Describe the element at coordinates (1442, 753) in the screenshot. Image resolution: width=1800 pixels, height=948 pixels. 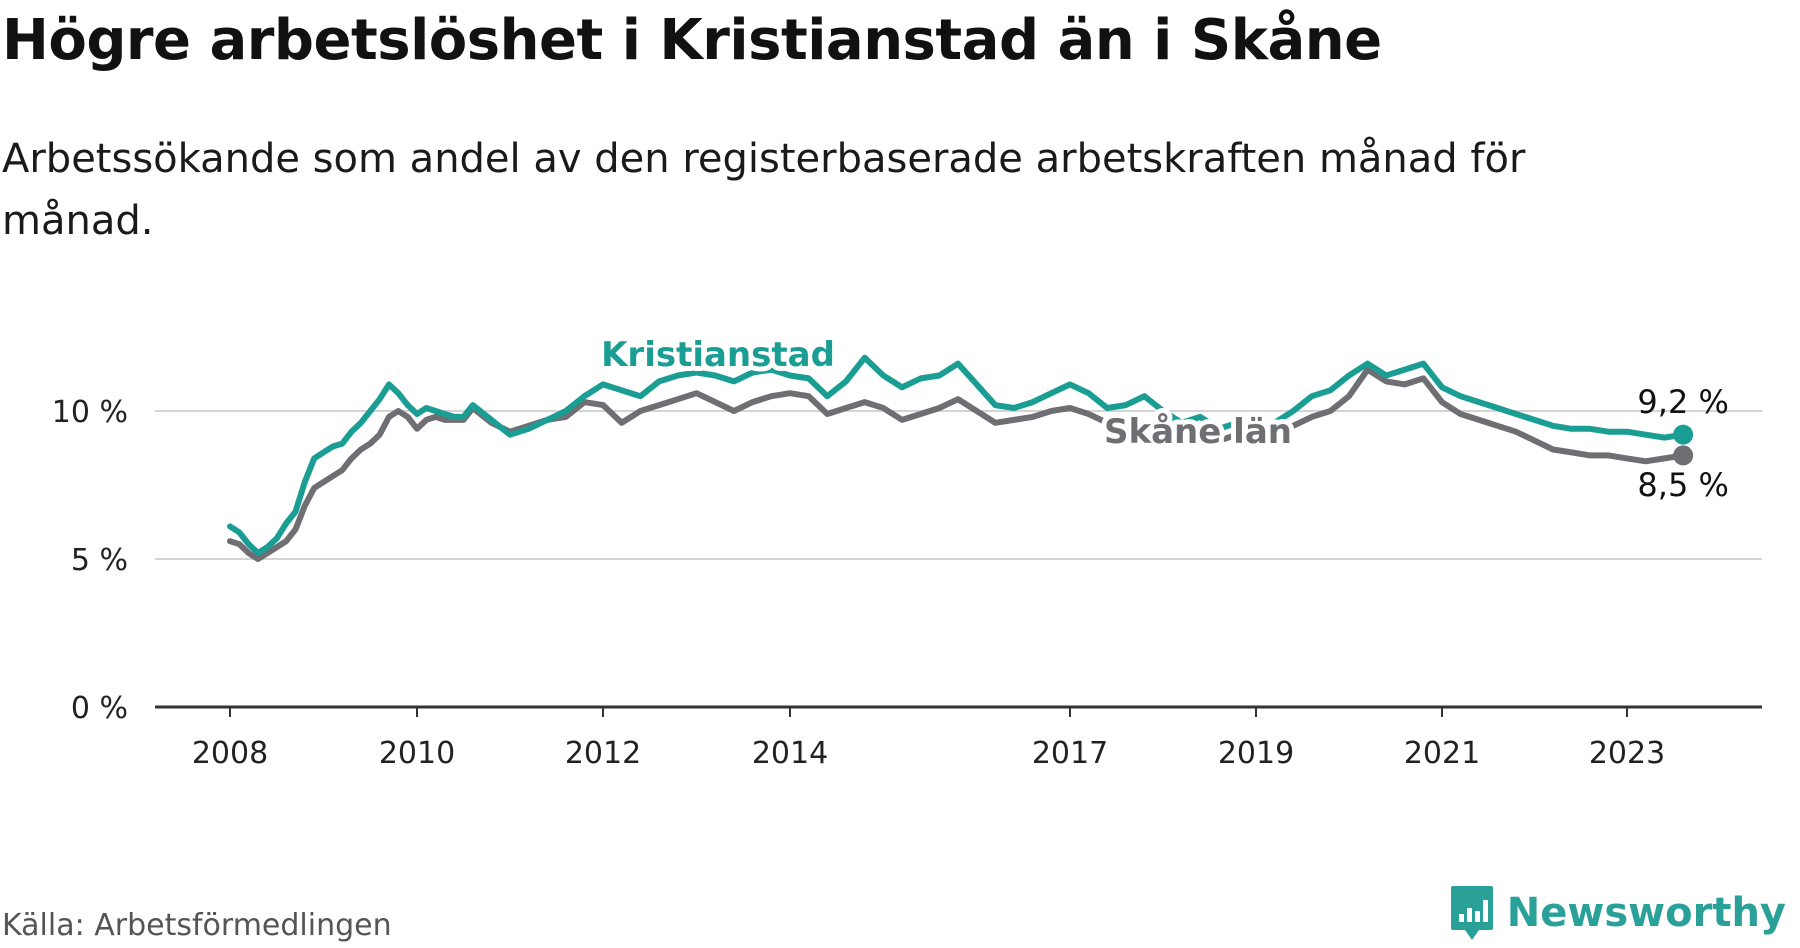
I see `x-tick-label: 2021` at that location.